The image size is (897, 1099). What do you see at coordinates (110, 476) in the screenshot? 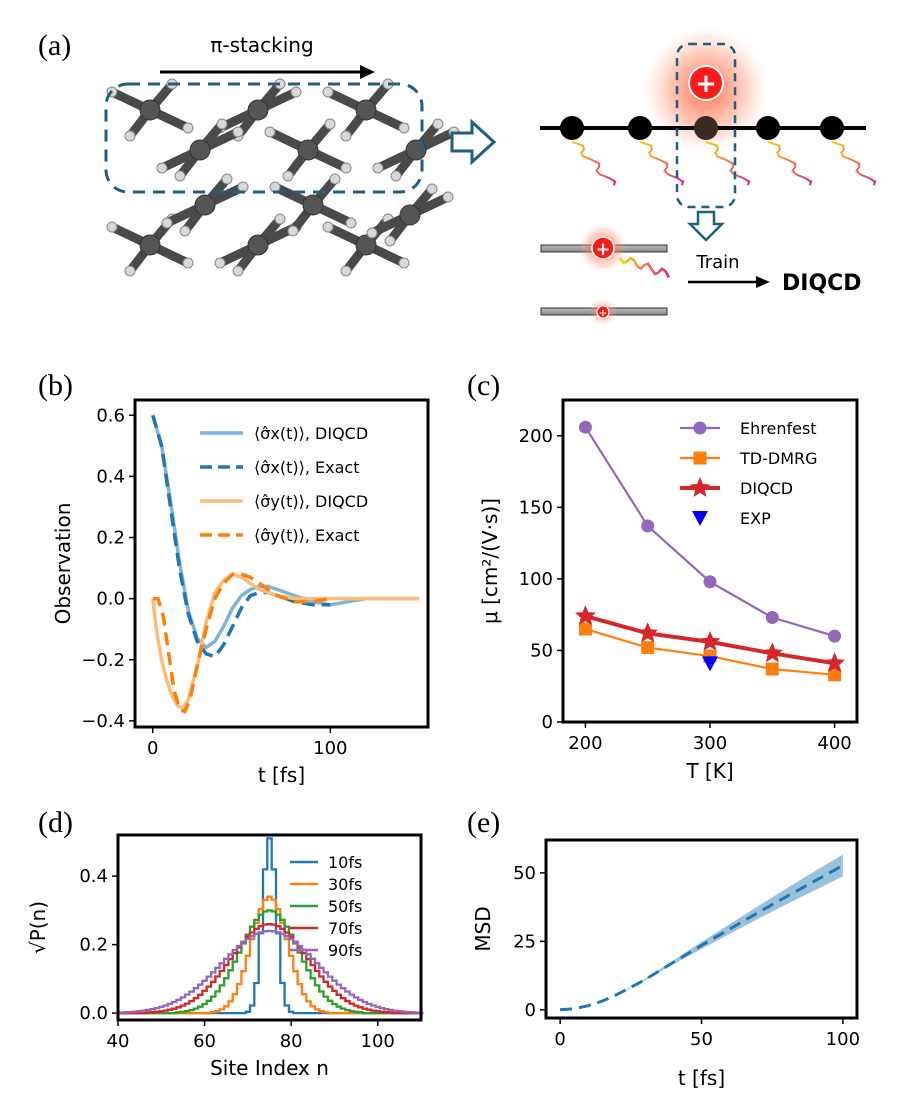
I see `panel-b-ytick-label: 0.4` at bounding box center [110, 476].